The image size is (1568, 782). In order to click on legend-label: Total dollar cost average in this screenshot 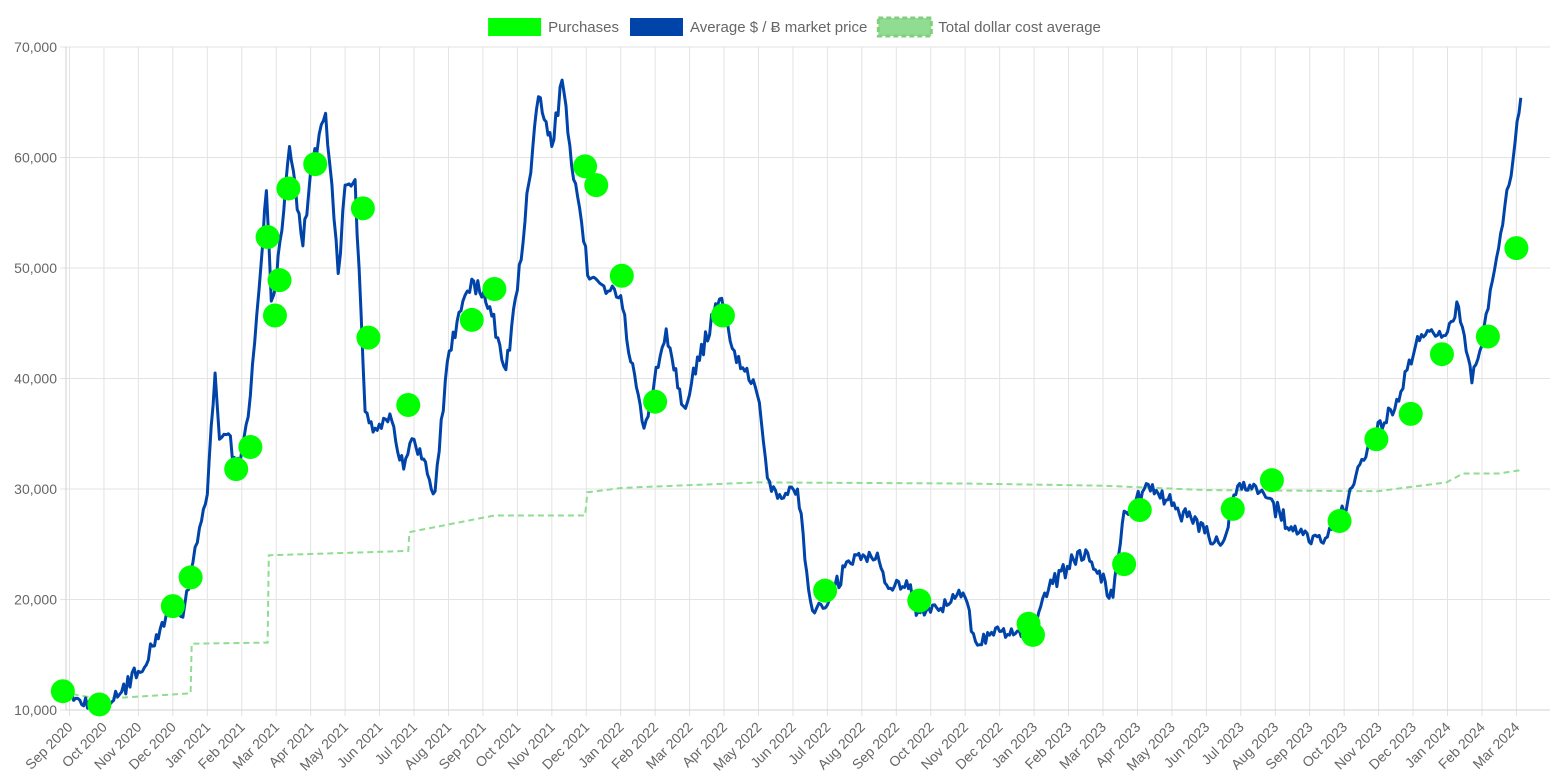, I will do `click(1019, 27)`.